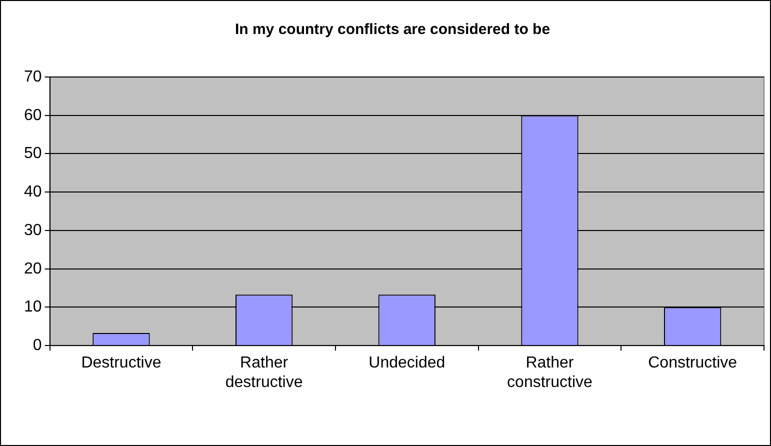  Describe the element at coordinates (693, 363) in the screenshot. I see `x-tick-label: Constructive` at that location.